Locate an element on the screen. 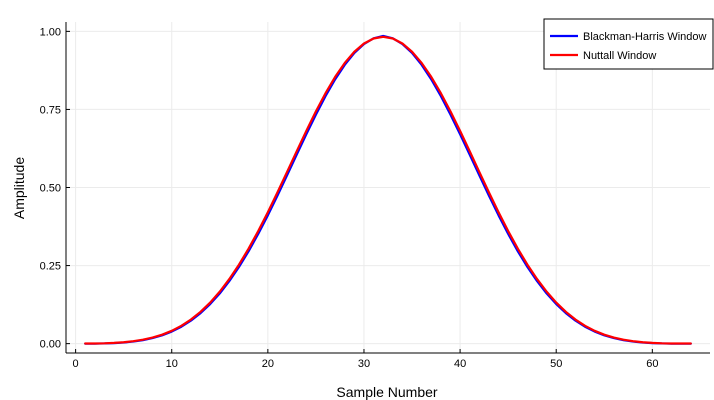  x-tick-label: 40 is located at coordinates (460, 364).